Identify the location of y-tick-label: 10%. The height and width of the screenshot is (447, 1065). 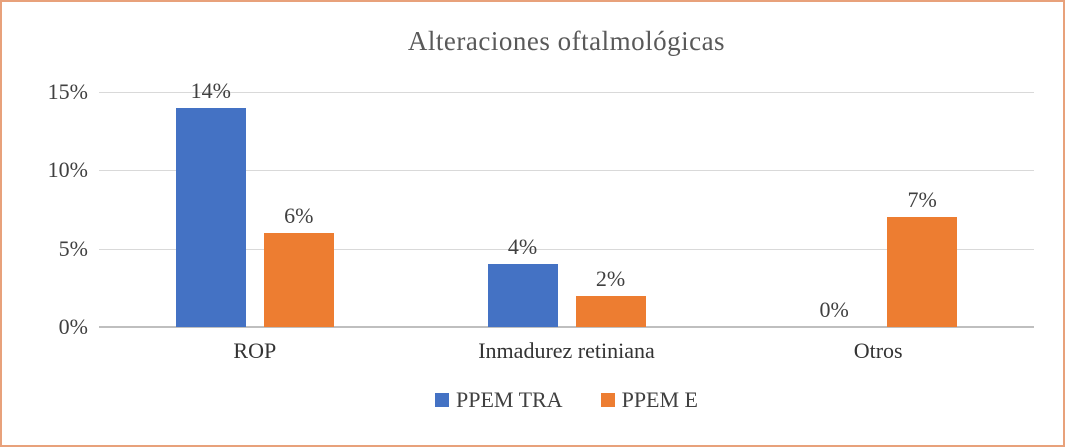
(67, 170).